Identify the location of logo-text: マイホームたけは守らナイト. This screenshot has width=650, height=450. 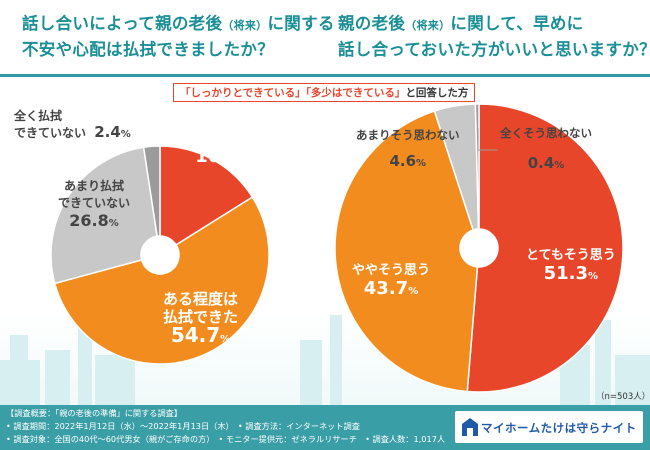
(559, 428).